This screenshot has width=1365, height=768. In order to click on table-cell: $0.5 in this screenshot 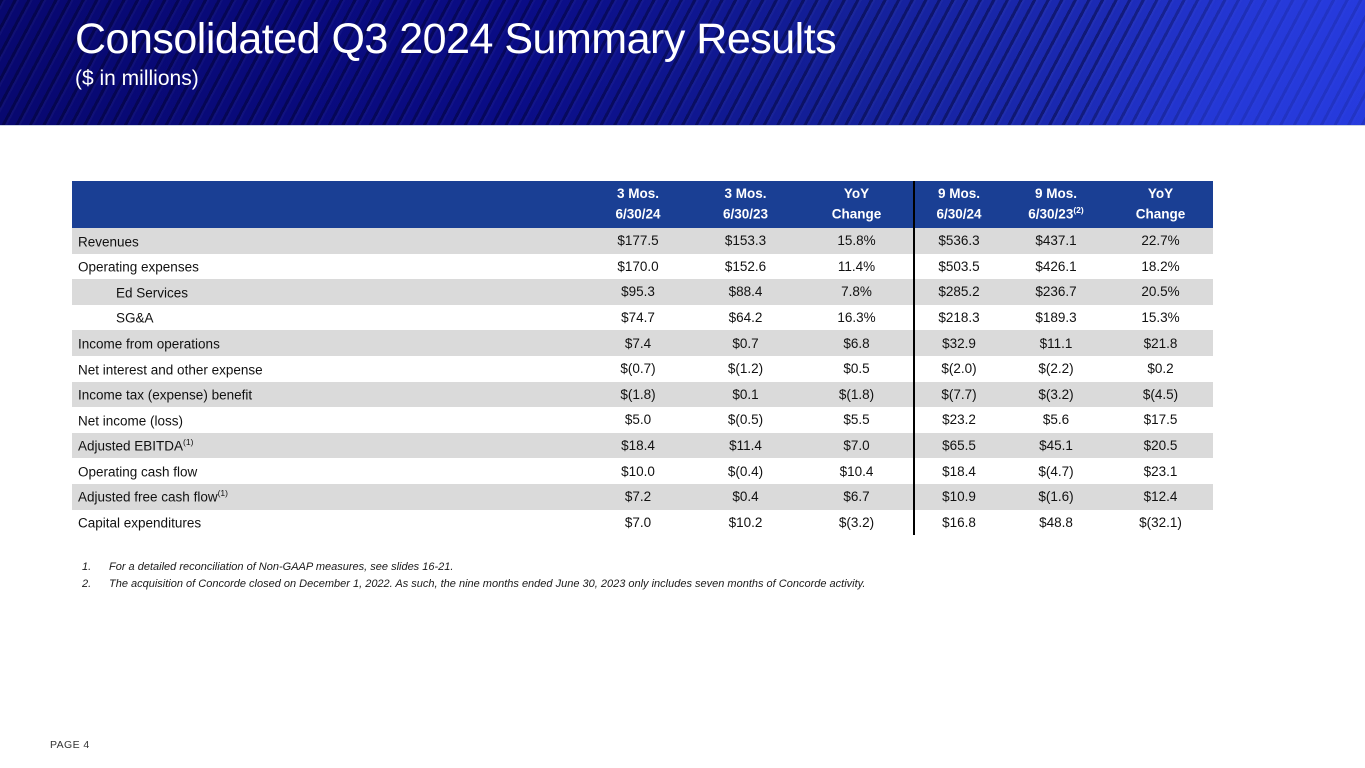, I will do `click(856, 369)`.